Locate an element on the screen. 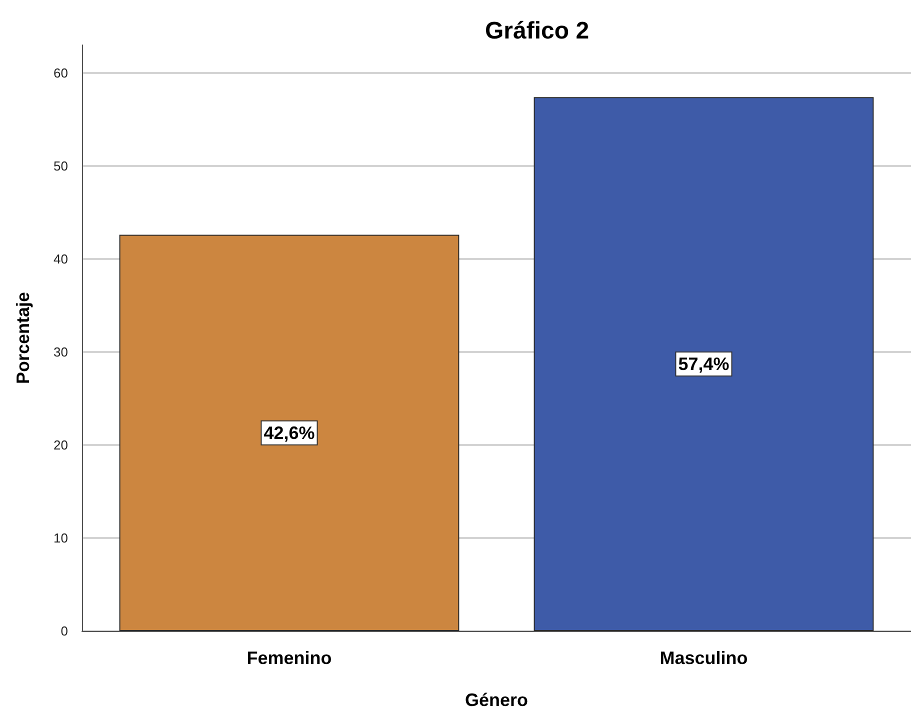 This screenshot has height=714, width=911. y-tick-label: 60 is located at coordinates (61, 72).